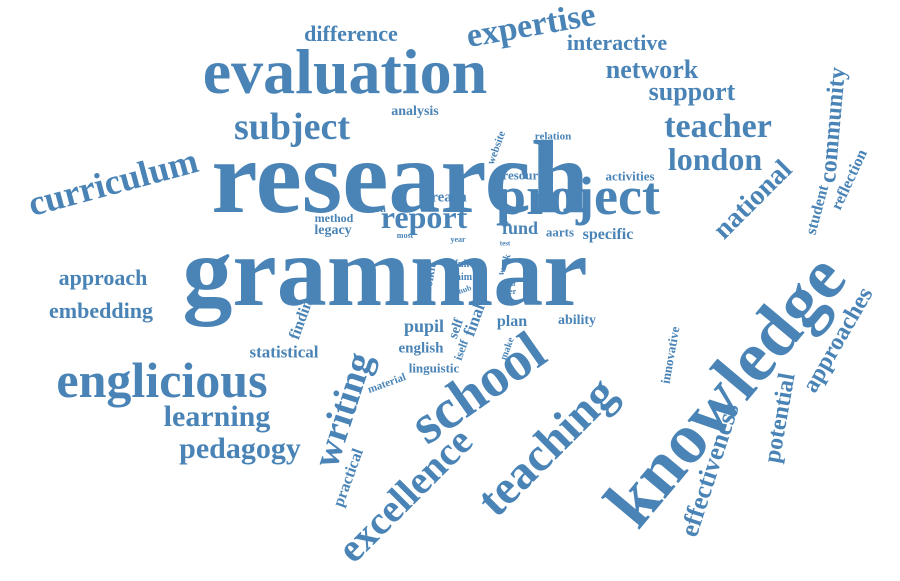 Image resolution: width=900 pixels, height=581 pixels. Describe the element at coordinates (434, 368) in the screenshot. I see `word-linguistic: linguistic` at that location.